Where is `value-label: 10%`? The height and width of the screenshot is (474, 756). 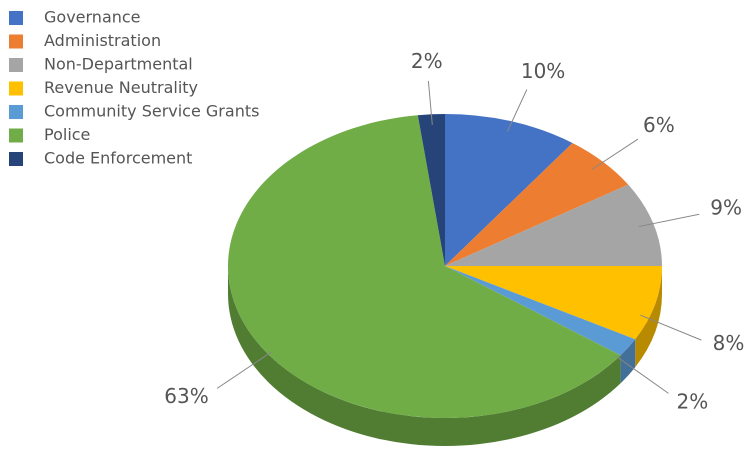 value-label: 10% is located at coordinates (543, 71).